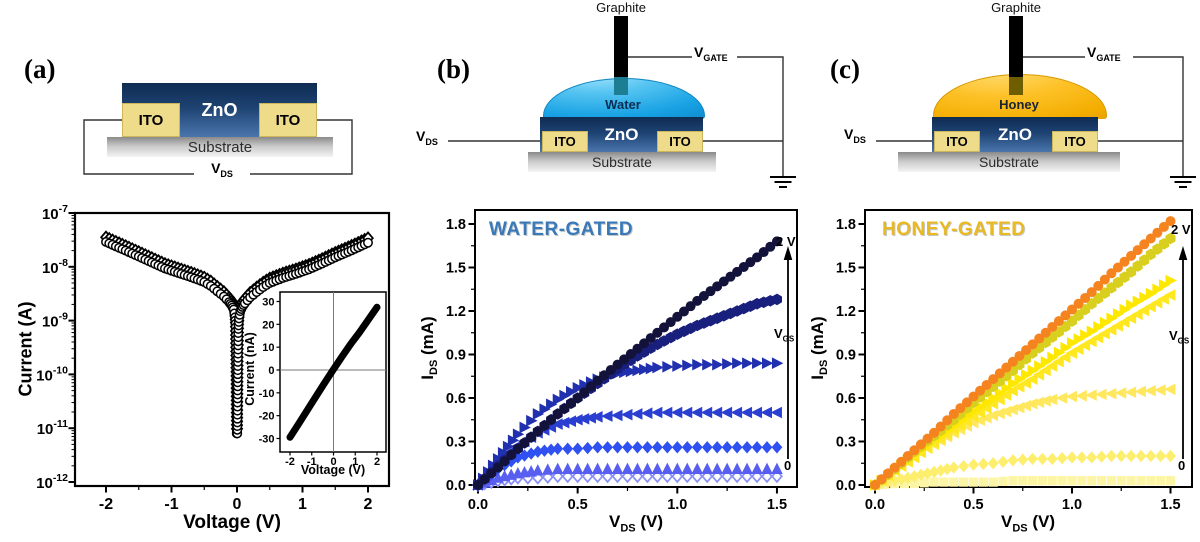  I want to click on graphite-label-c: Graphite, so click(1016, 7).